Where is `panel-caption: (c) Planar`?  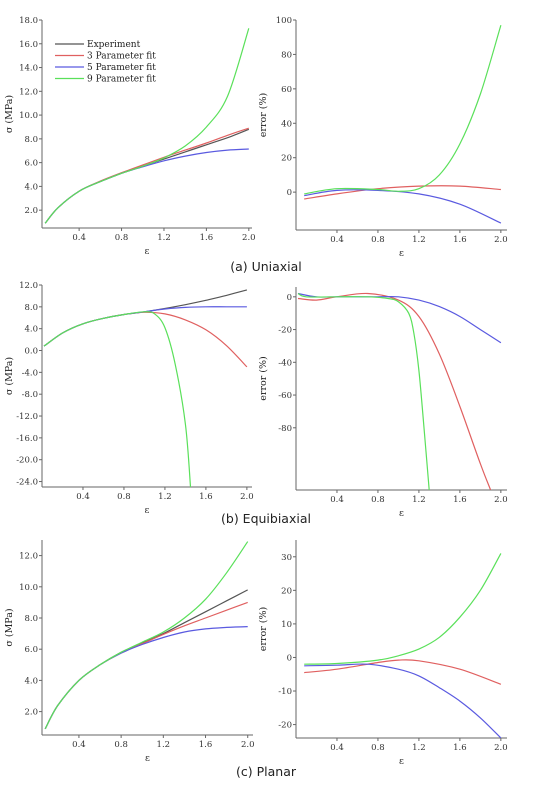
panel-caption: (c) Planar is located at coordinates (266, 771).